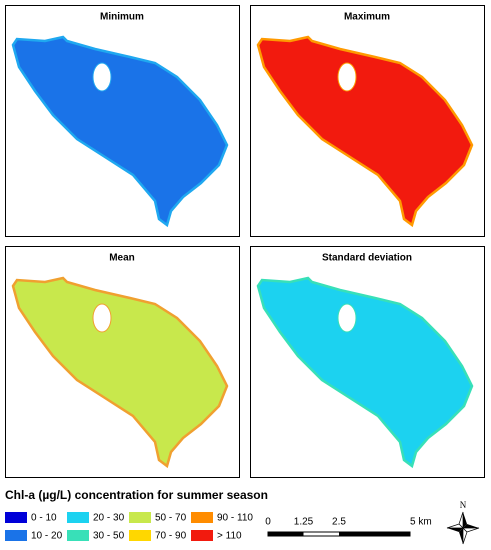 The image size is (491, 550). What do you see at coordinates (367, 17) in the screenshot?
I see `panel-title: Maximum` at bounding box center [367, 17].